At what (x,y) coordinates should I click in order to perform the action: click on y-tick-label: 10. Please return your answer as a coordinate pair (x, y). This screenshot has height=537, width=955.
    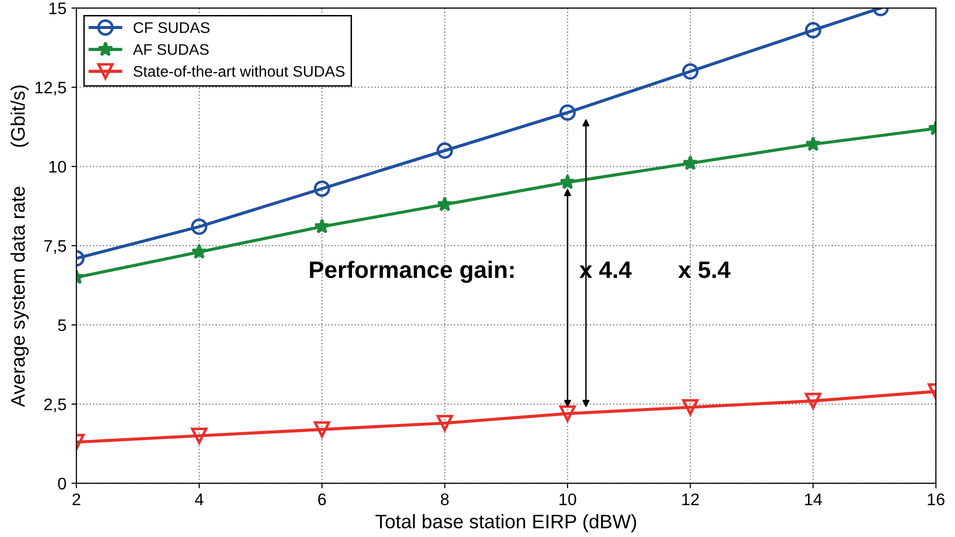
    Looking at the image, I should click on (57, 166).